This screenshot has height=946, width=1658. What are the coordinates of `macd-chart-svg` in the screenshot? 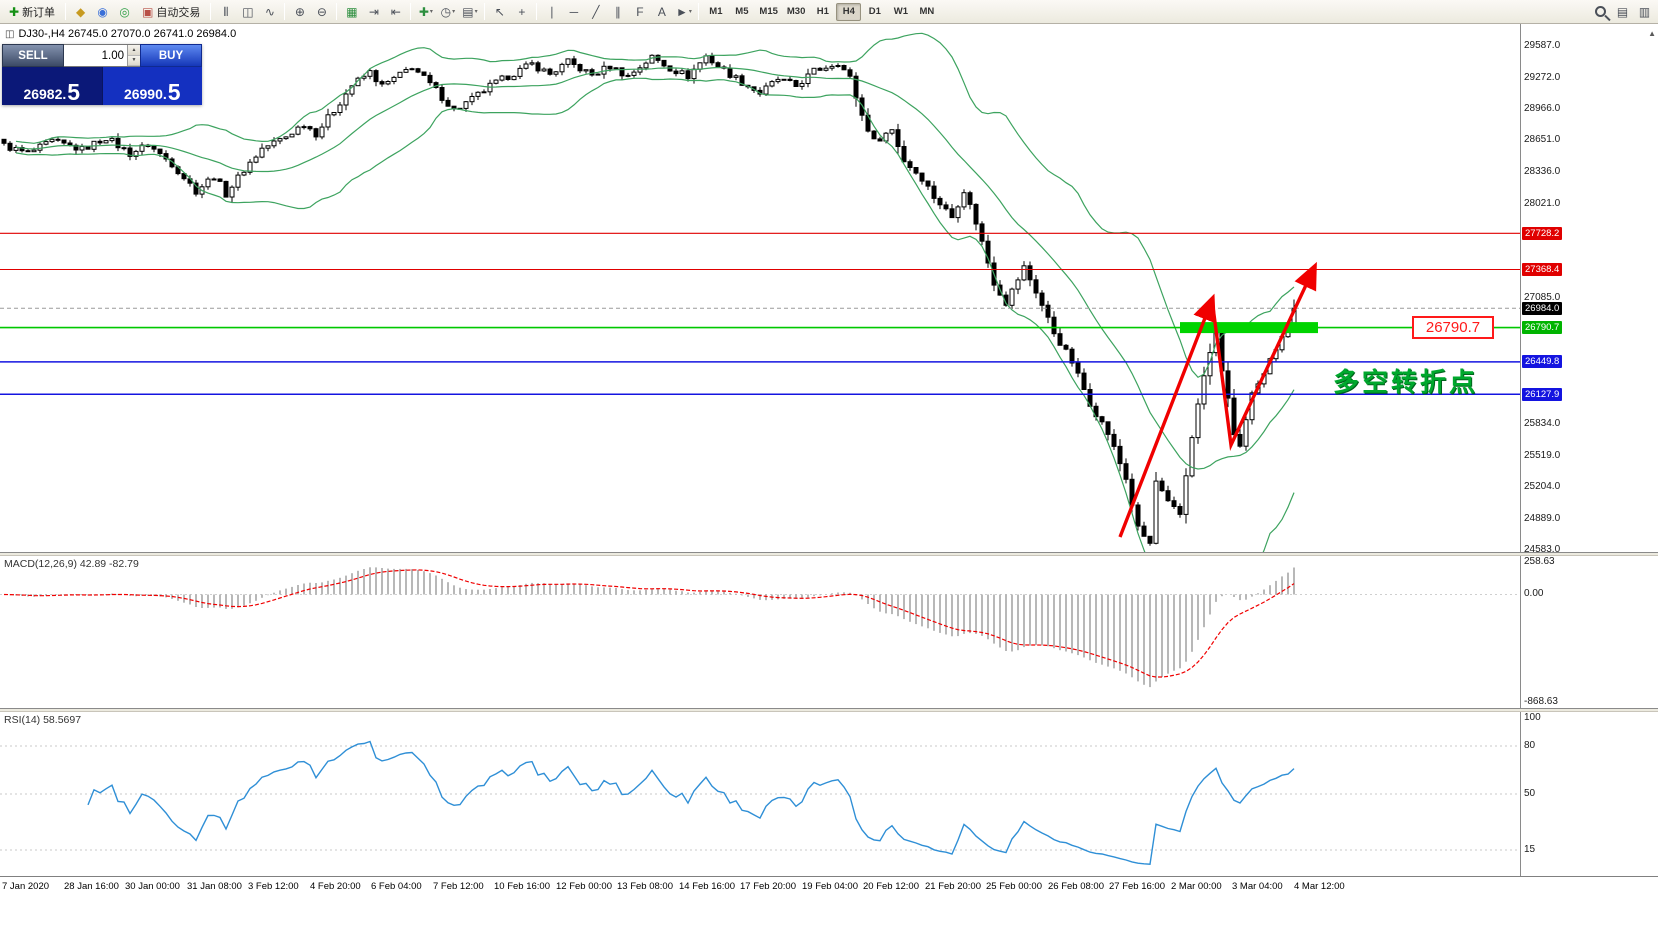 It's located at (760, 632).